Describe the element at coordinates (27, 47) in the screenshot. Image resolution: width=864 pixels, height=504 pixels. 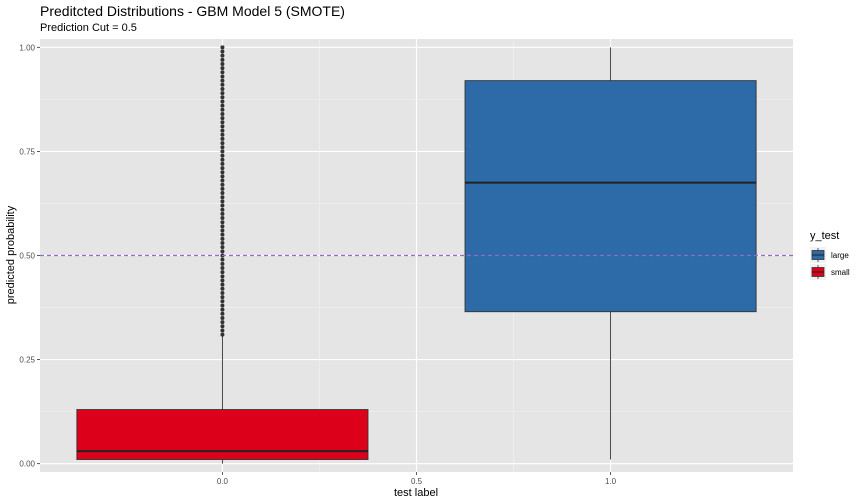
I see `y-tick-label: 1.00` at that location.